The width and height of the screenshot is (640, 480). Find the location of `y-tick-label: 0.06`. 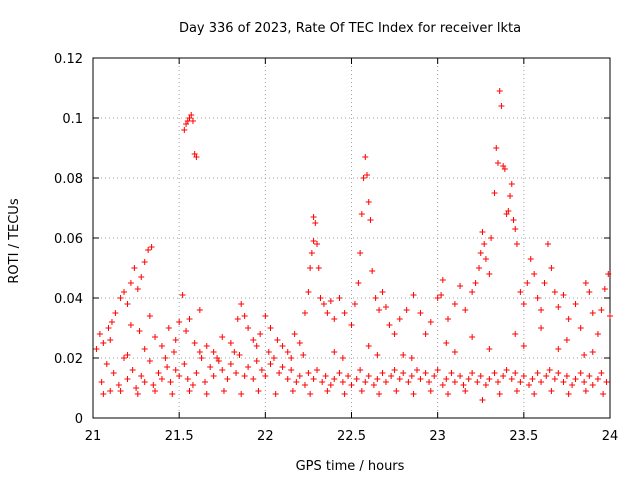

y-tick-label: 0.06 is located at coordinates (68, 239).